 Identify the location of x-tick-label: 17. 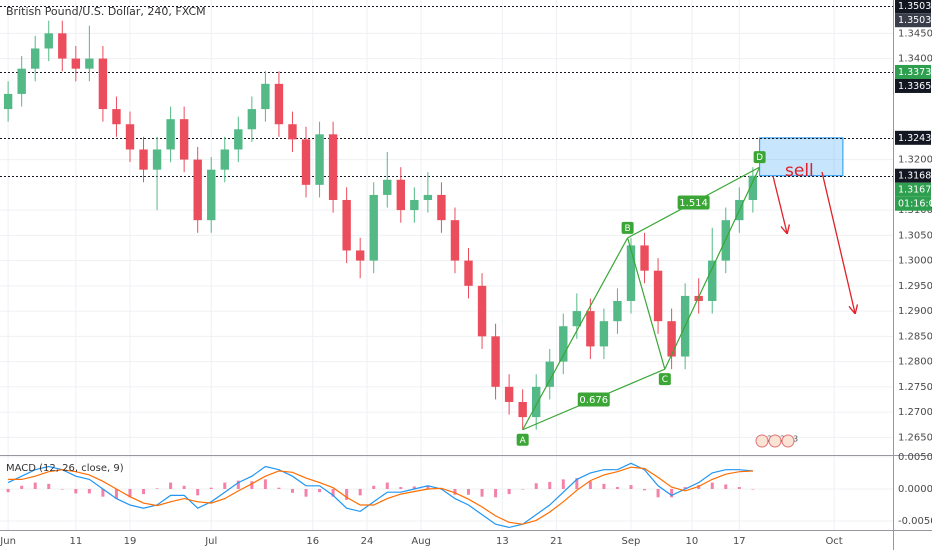
(739, 541).